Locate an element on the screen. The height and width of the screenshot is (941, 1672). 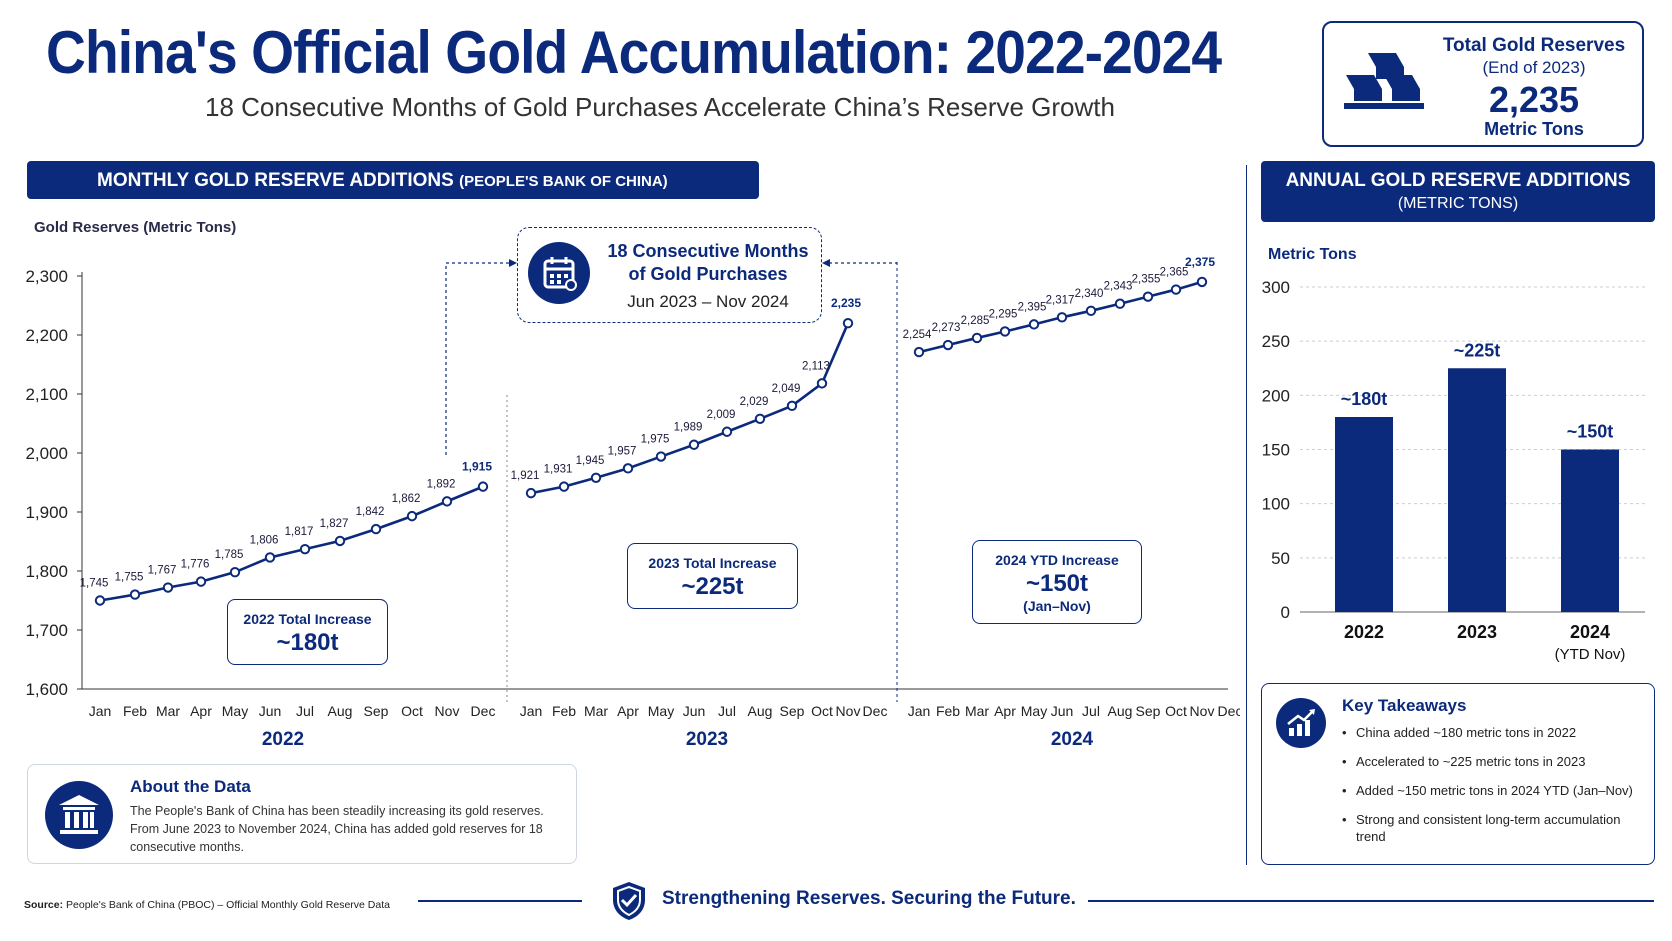
series-line-2022 is located at coordinates (291, 543).